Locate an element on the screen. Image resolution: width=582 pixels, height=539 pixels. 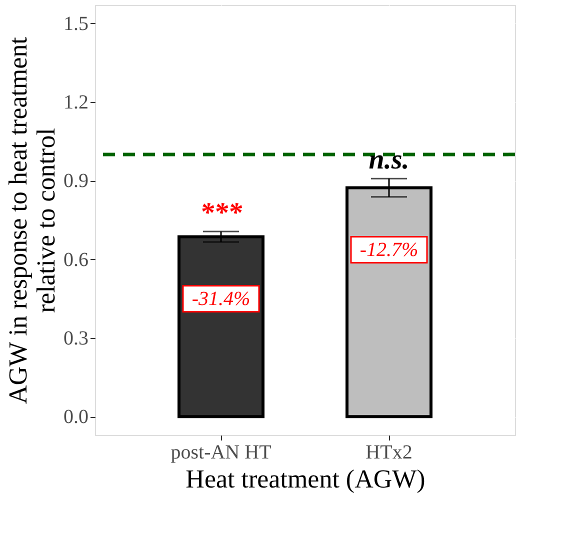
y-tick-label: 0.3 is located at coordinates (76, 338).